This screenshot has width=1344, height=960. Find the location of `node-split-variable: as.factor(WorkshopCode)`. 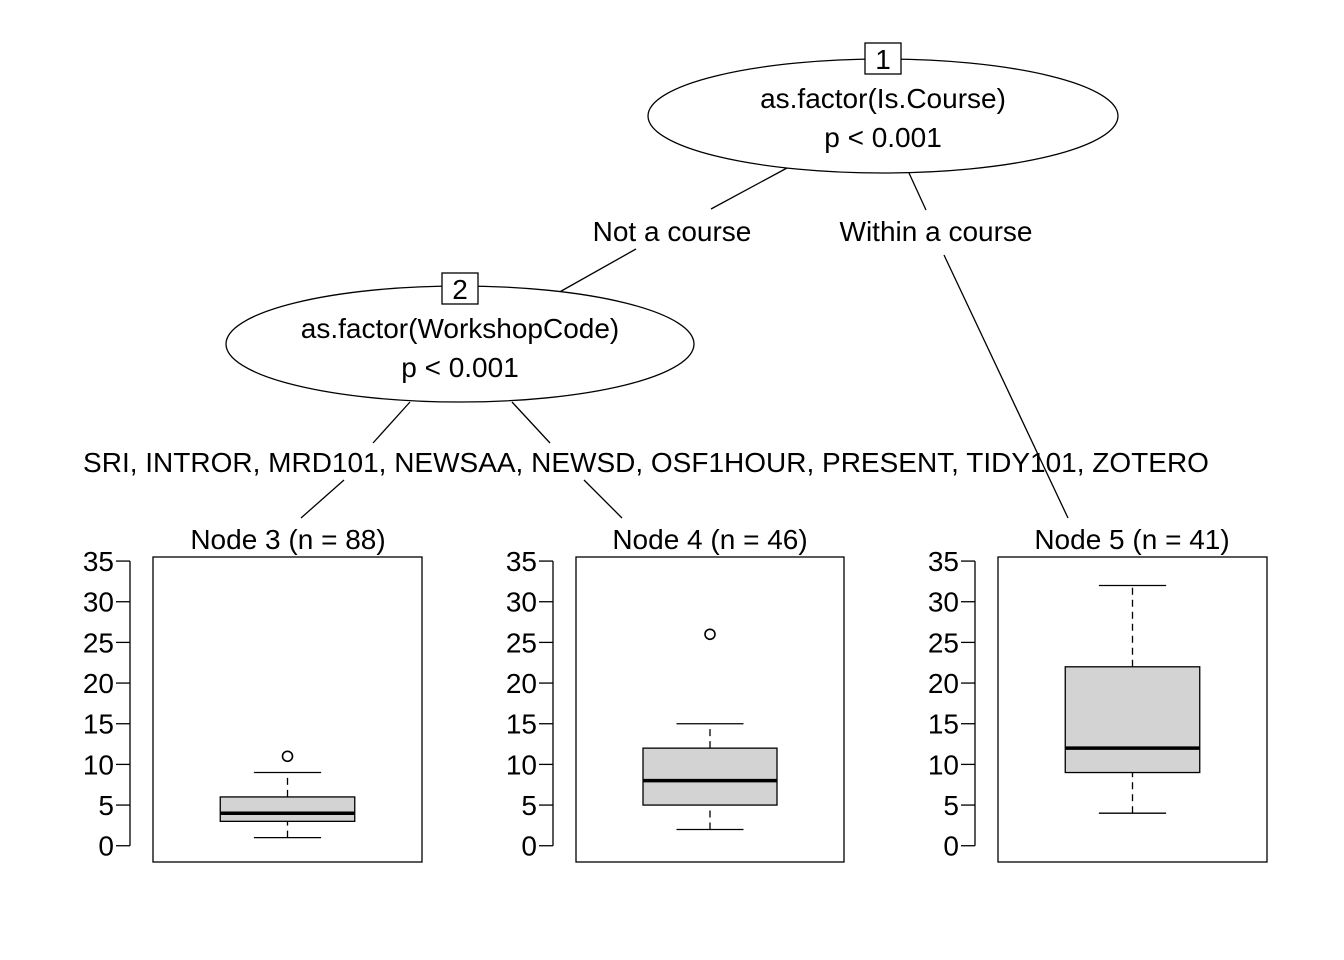

node-split-variable: as.factor(WorkshopCode) is located at coordinates (460, 328).